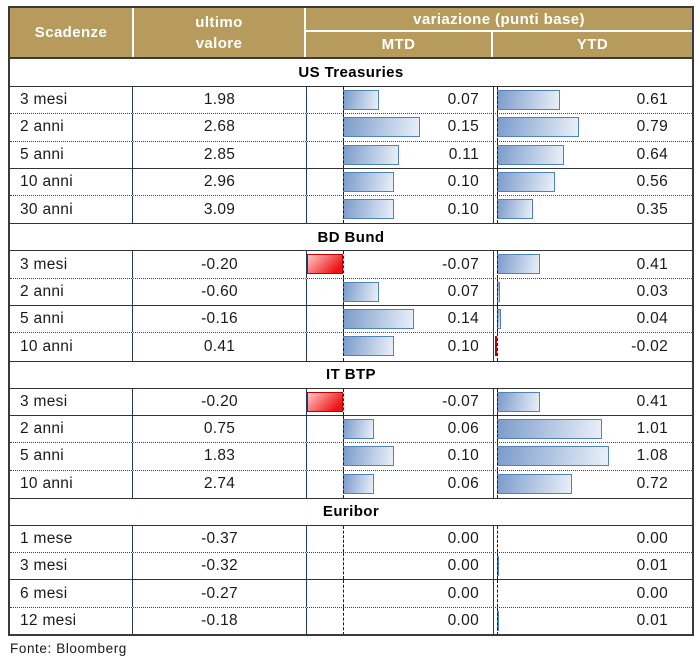 This screenshot has width=699, height=666. Describe the element at coordinates (652, 429) in the screenshot. I see `ytd-value: 1.01` at that location.